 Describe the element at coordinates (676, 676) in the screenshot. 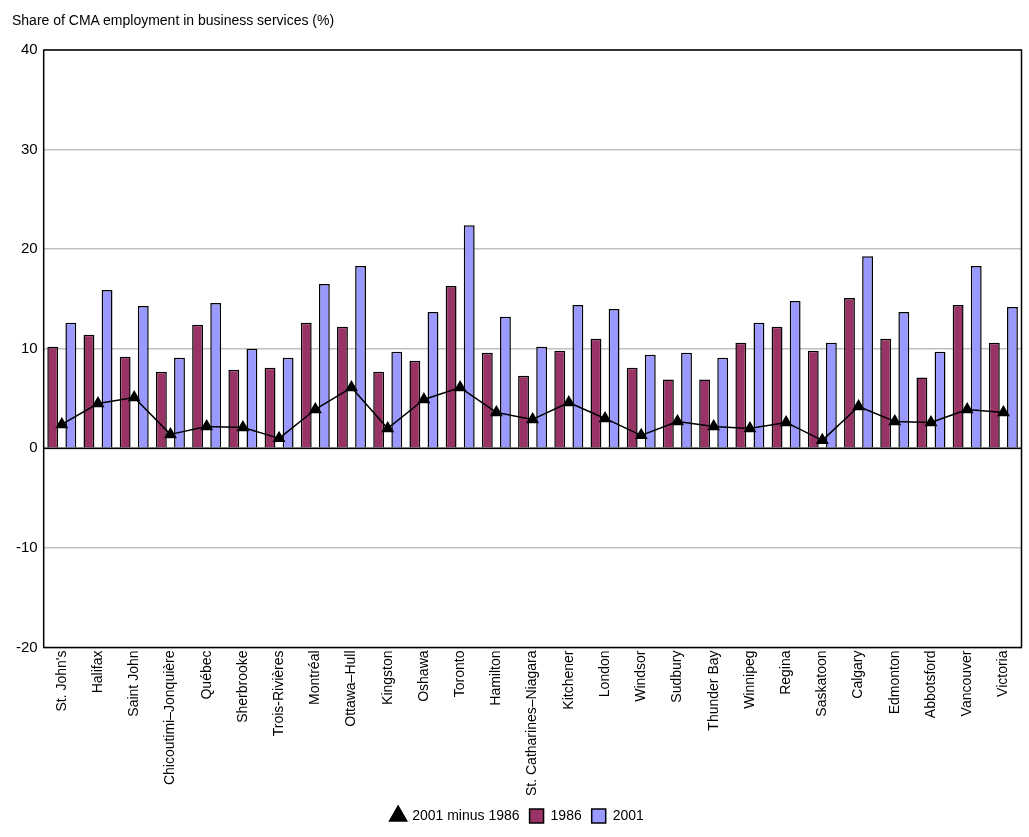

I see `x-tick-label: Sudbury` at that location.